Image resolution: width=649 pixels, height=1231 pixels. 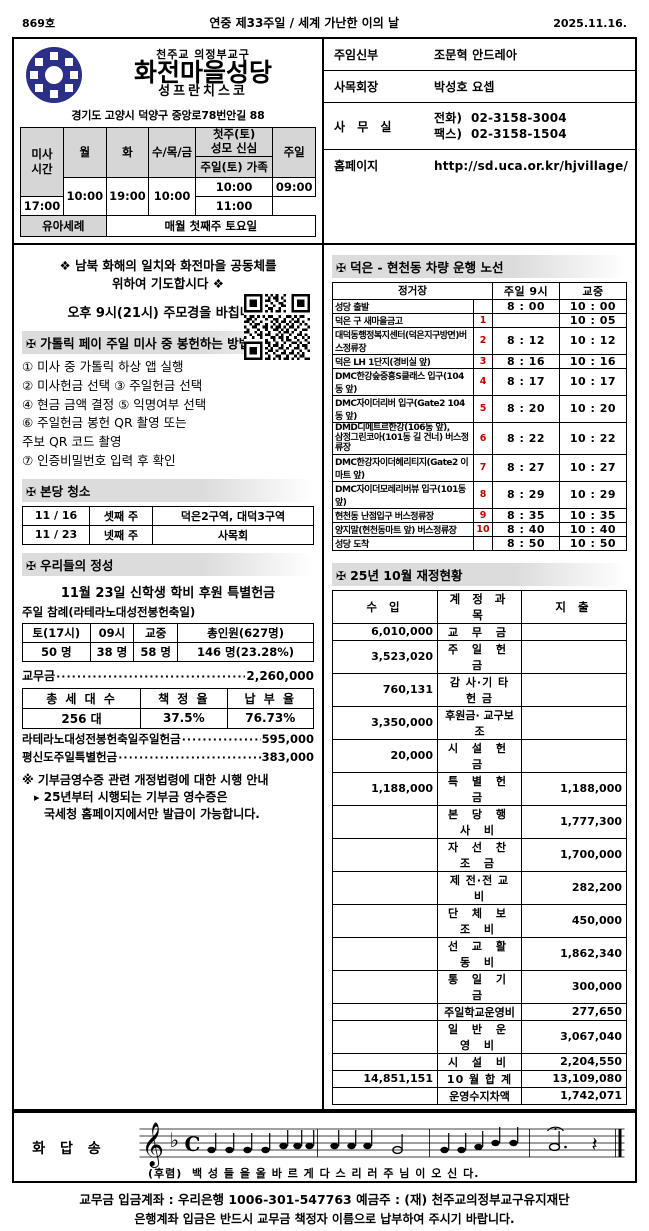 What do you see at coordinates (193, 1144) in the screenshot?
I see `svg-text: C` at bounding box center [193, 1144].